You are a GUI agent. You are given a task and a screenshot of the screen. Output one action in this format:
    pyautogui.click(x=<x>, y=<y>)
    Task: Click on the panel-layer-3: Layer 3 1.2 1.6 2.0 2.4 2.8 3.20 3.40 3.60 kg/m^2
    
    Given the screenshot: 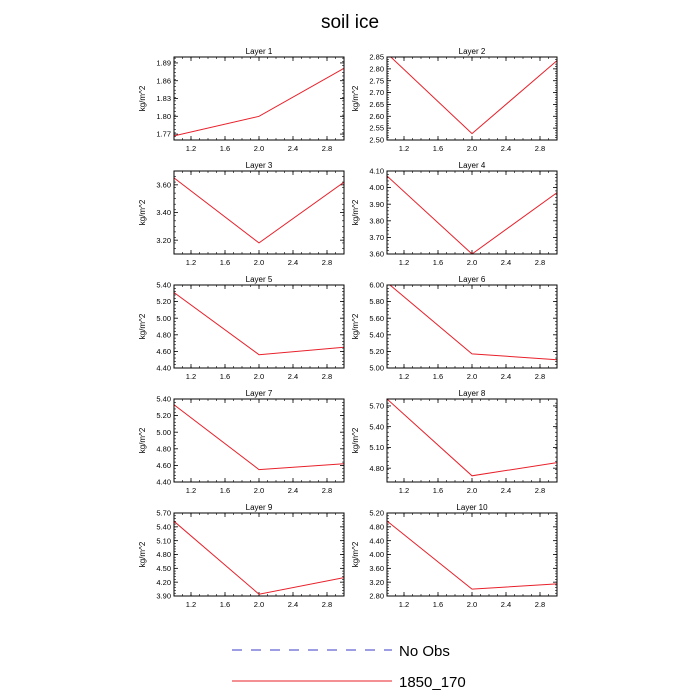 What is the action you would take?
    pyautogui.click(x=241, y=214)
    